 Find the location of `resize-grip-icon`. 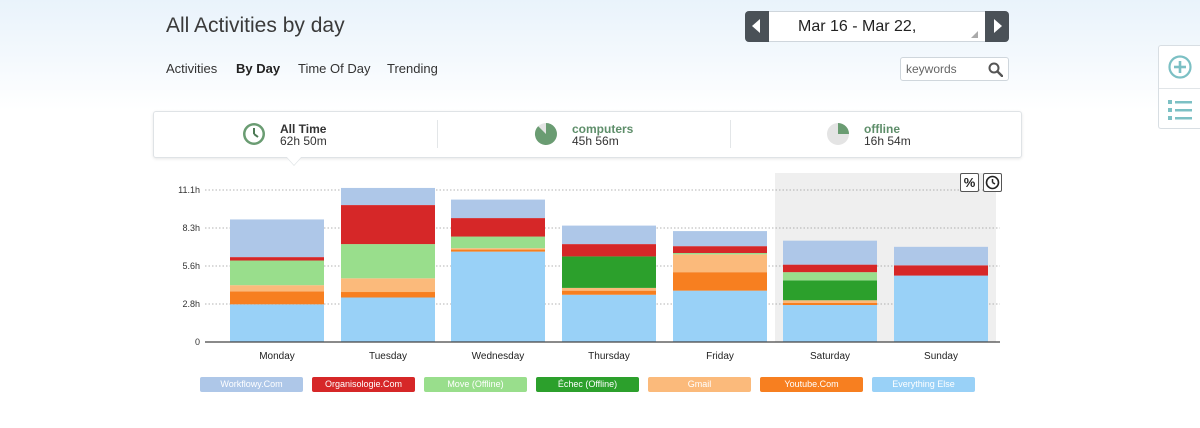

resize-grip-icon is located at coordinates (974, 34).